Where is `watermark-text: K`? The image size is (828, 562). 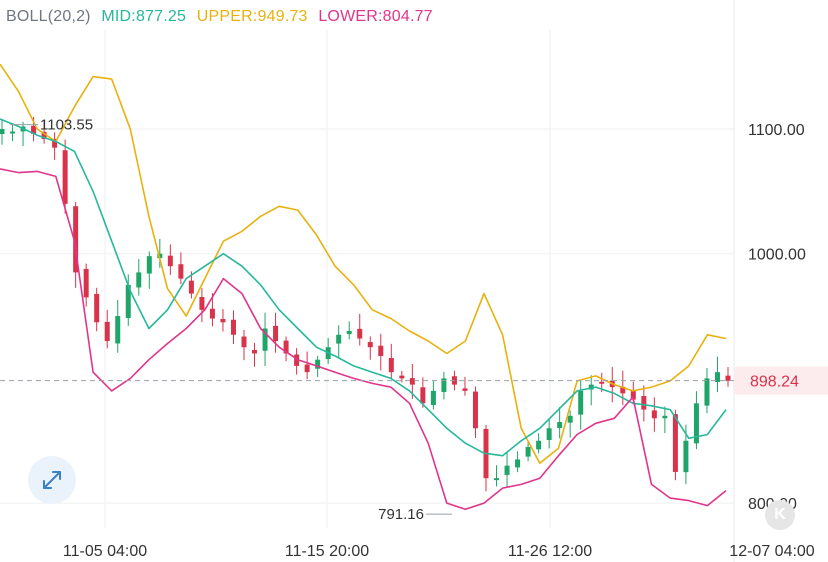 watermark-text: K is located at coordinates (780, 514).